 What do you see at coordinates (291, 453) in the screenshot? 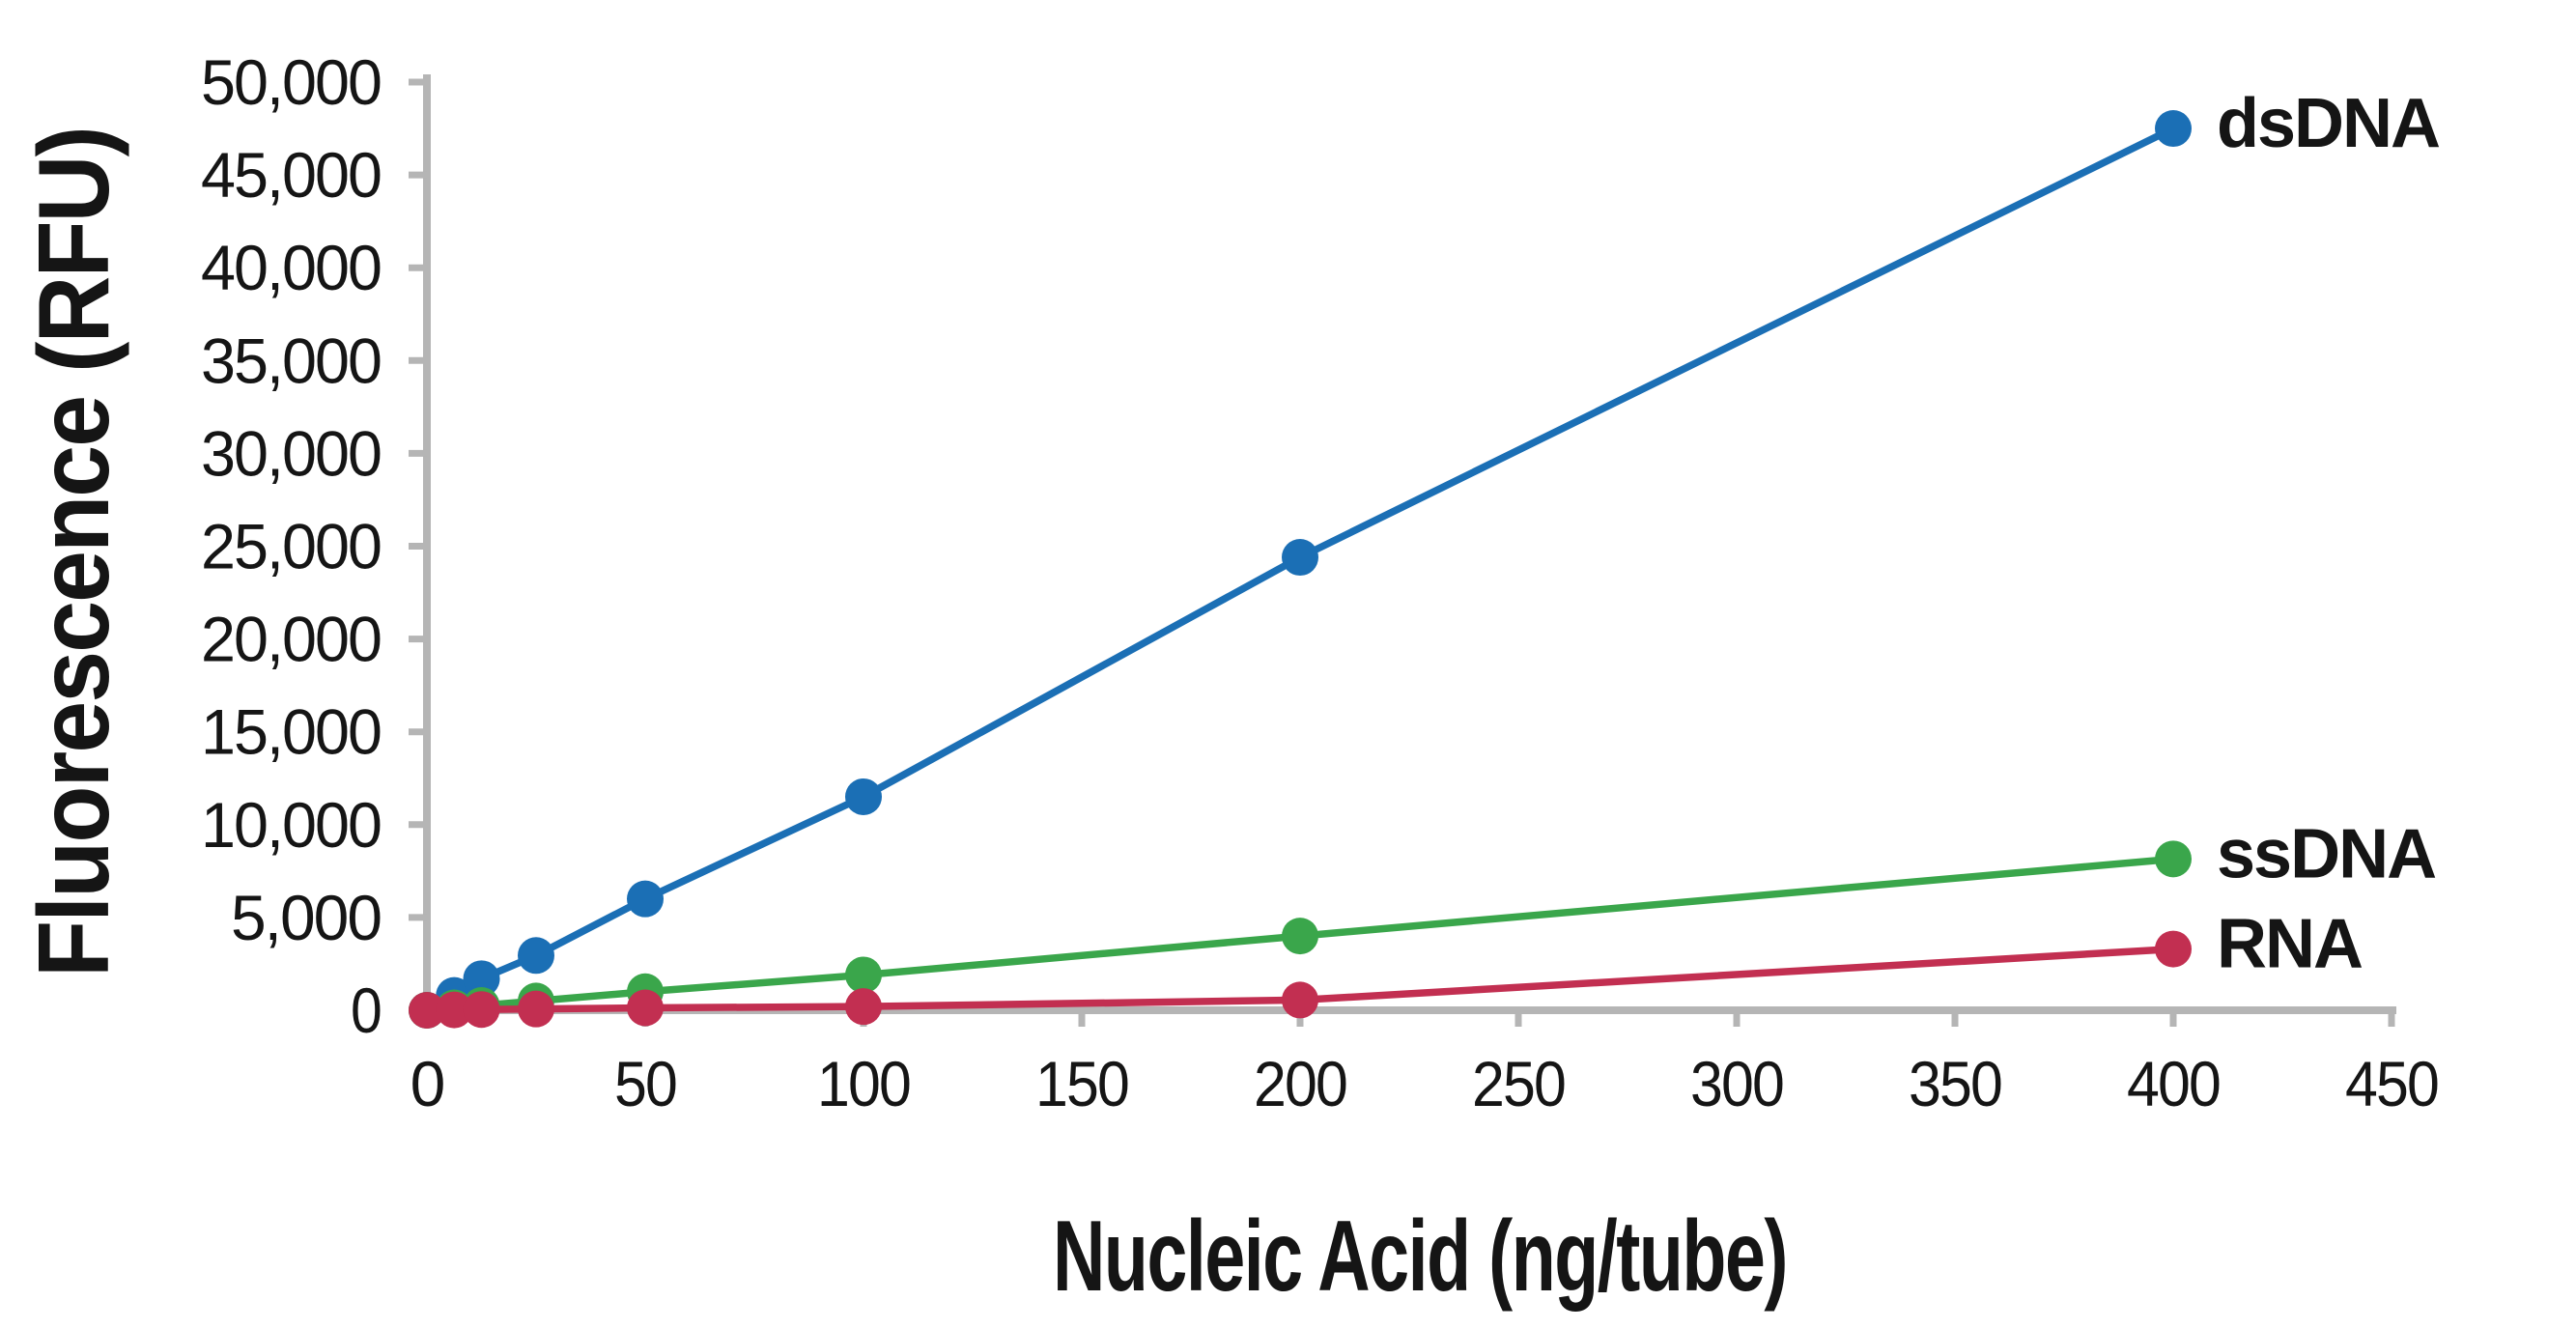
I see `y-tick-label: 30,000` at bounding box center [291, 453].